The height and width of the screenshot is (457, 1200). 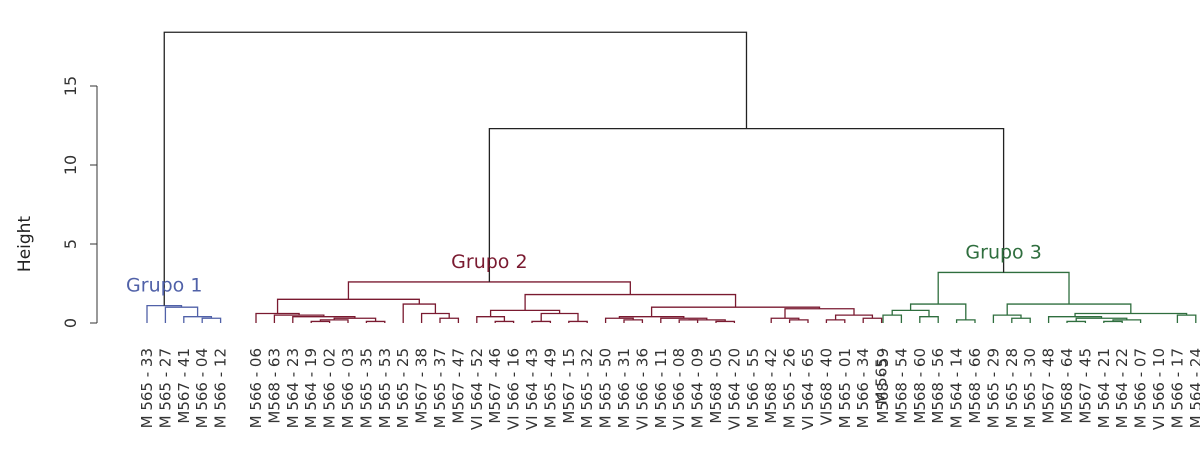 I want to click on leaf-label: VI 564 - 43, so click(x=532, y=389).